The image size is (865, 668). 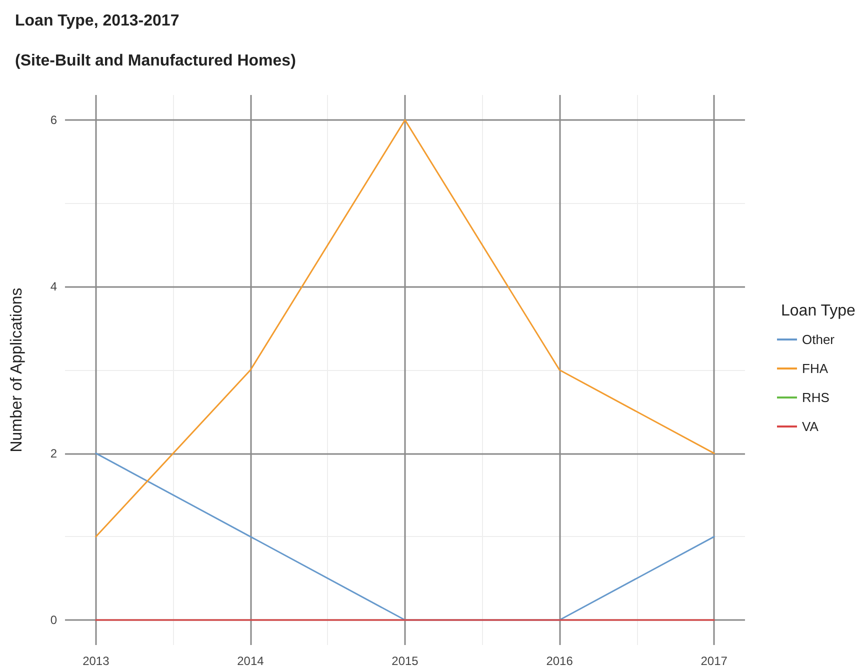 I want to click on legend-label: RHS, so click(x=816, y=397).